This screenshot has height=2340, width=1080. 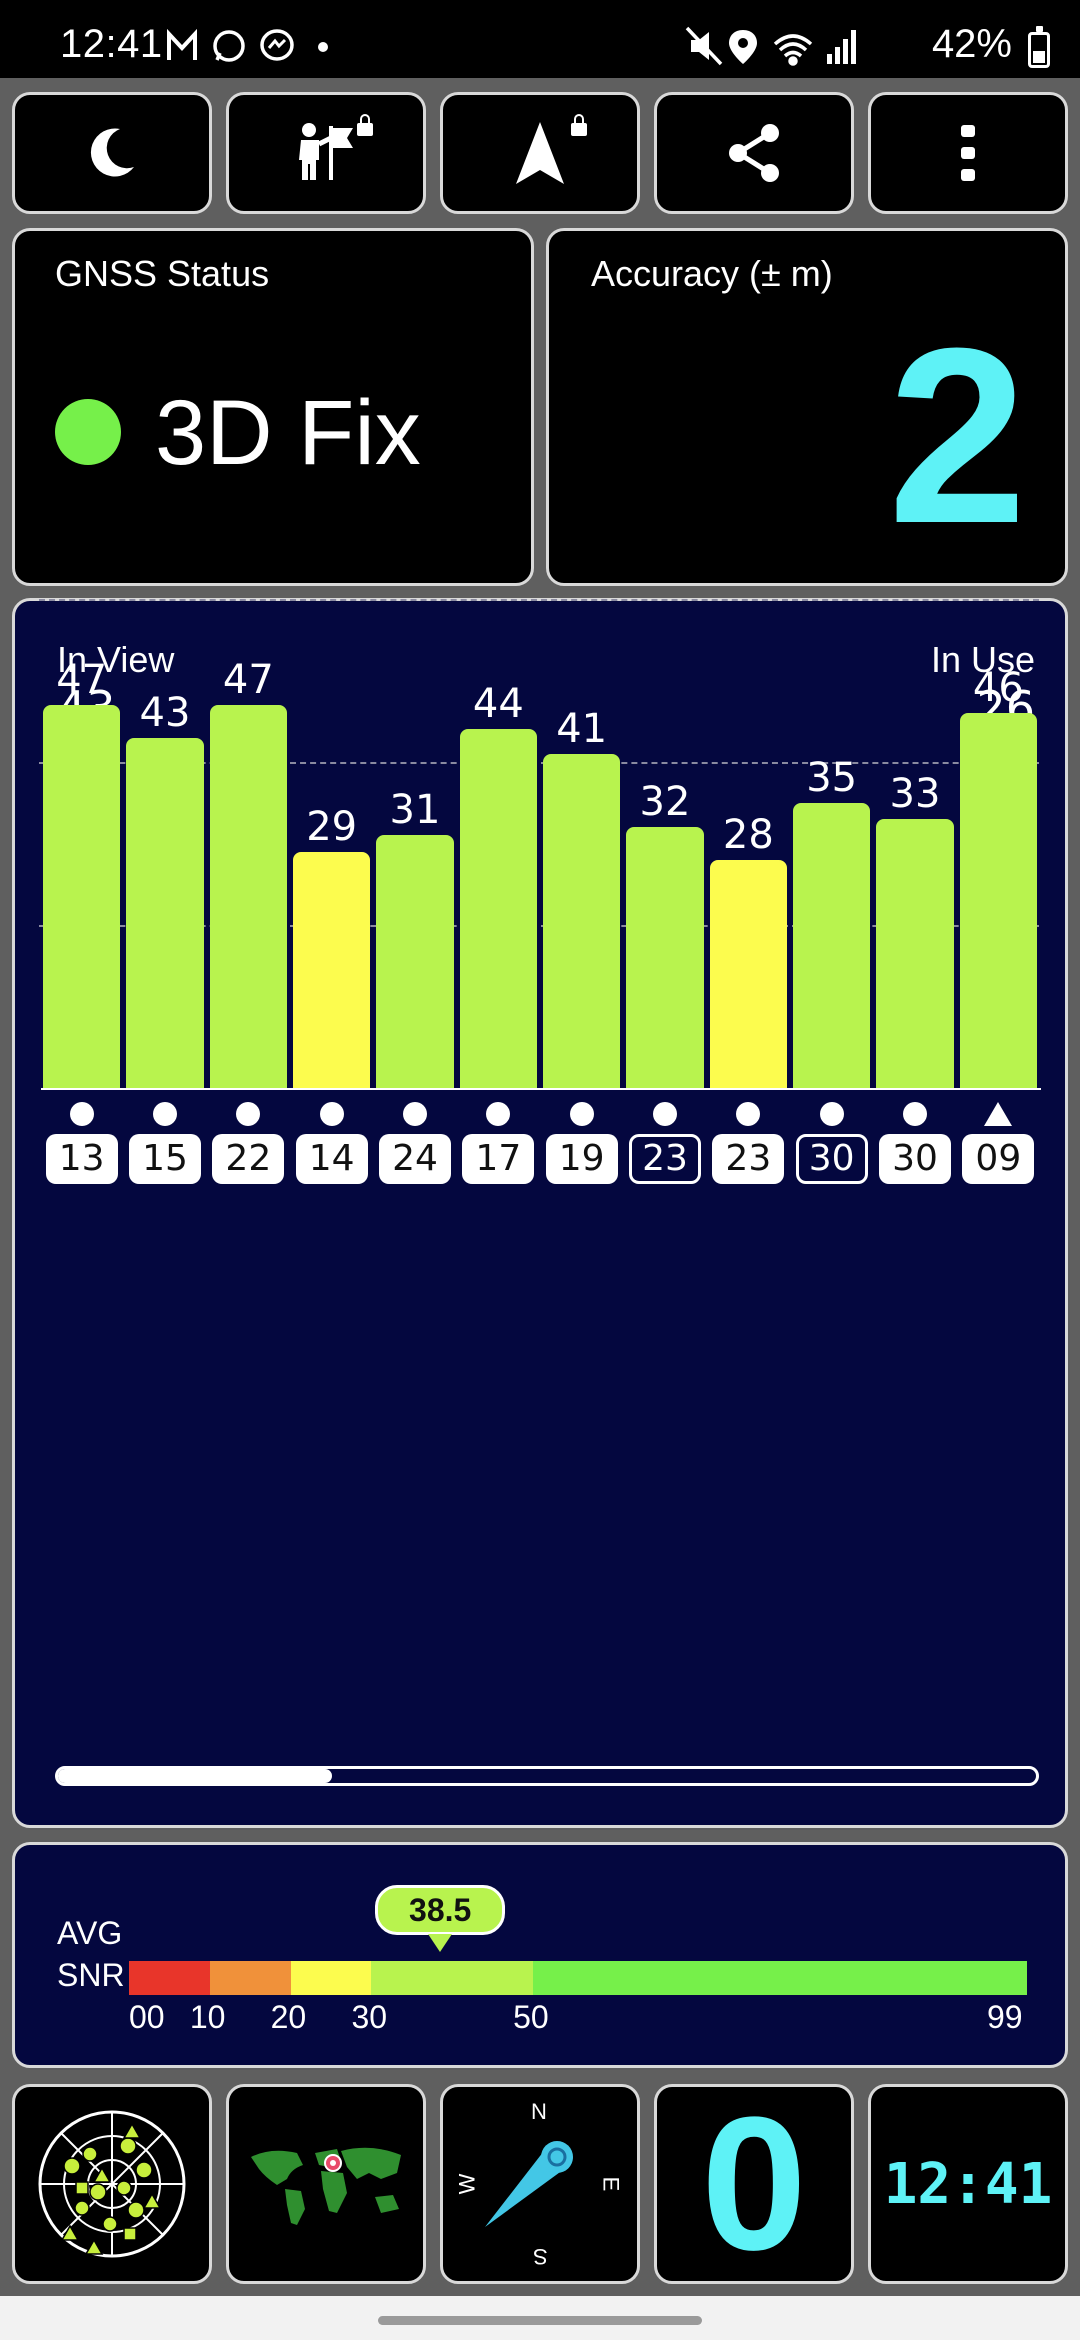 I want to click on speed-value: 0, so click(x=754, y=2184).